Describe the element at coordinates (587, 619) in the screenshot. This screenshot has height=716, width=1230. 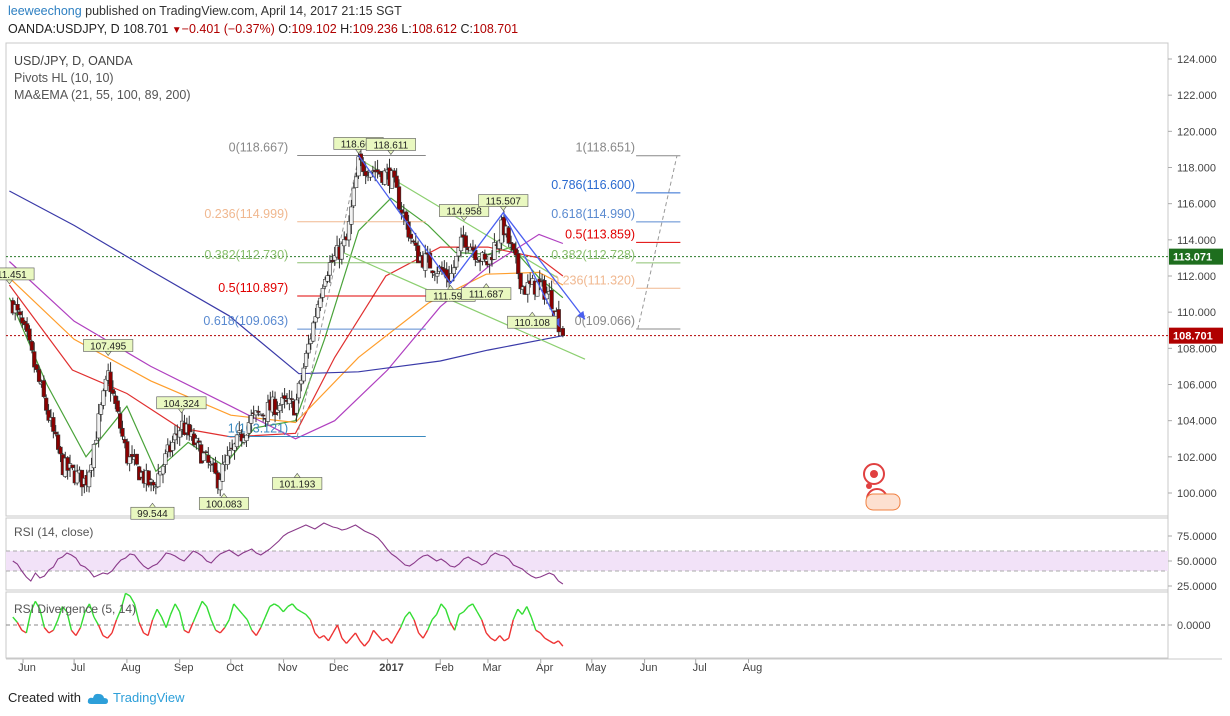
I see `rsi-divergence-pane` at that location.